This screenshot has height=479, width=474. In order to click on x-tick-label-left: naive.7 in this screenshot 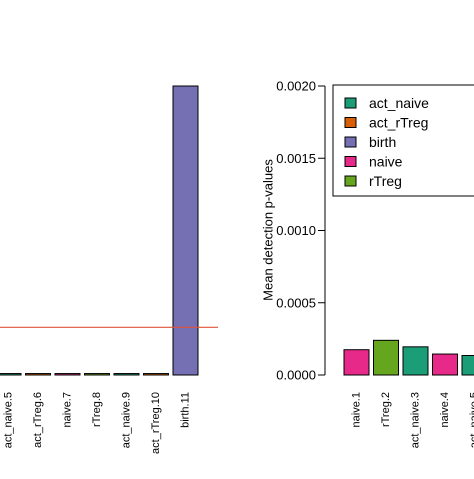, I will do `click(68, 409)`.